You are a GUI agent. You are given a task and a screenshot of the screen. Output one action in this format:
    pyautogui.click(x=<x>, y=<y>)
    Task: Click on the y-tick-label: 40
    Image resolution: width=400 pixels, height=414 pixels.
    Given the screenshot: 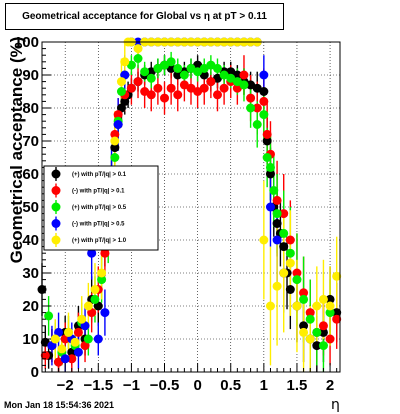 What is the action you would take?
    pyautogui.click(x=30, y=240)
    